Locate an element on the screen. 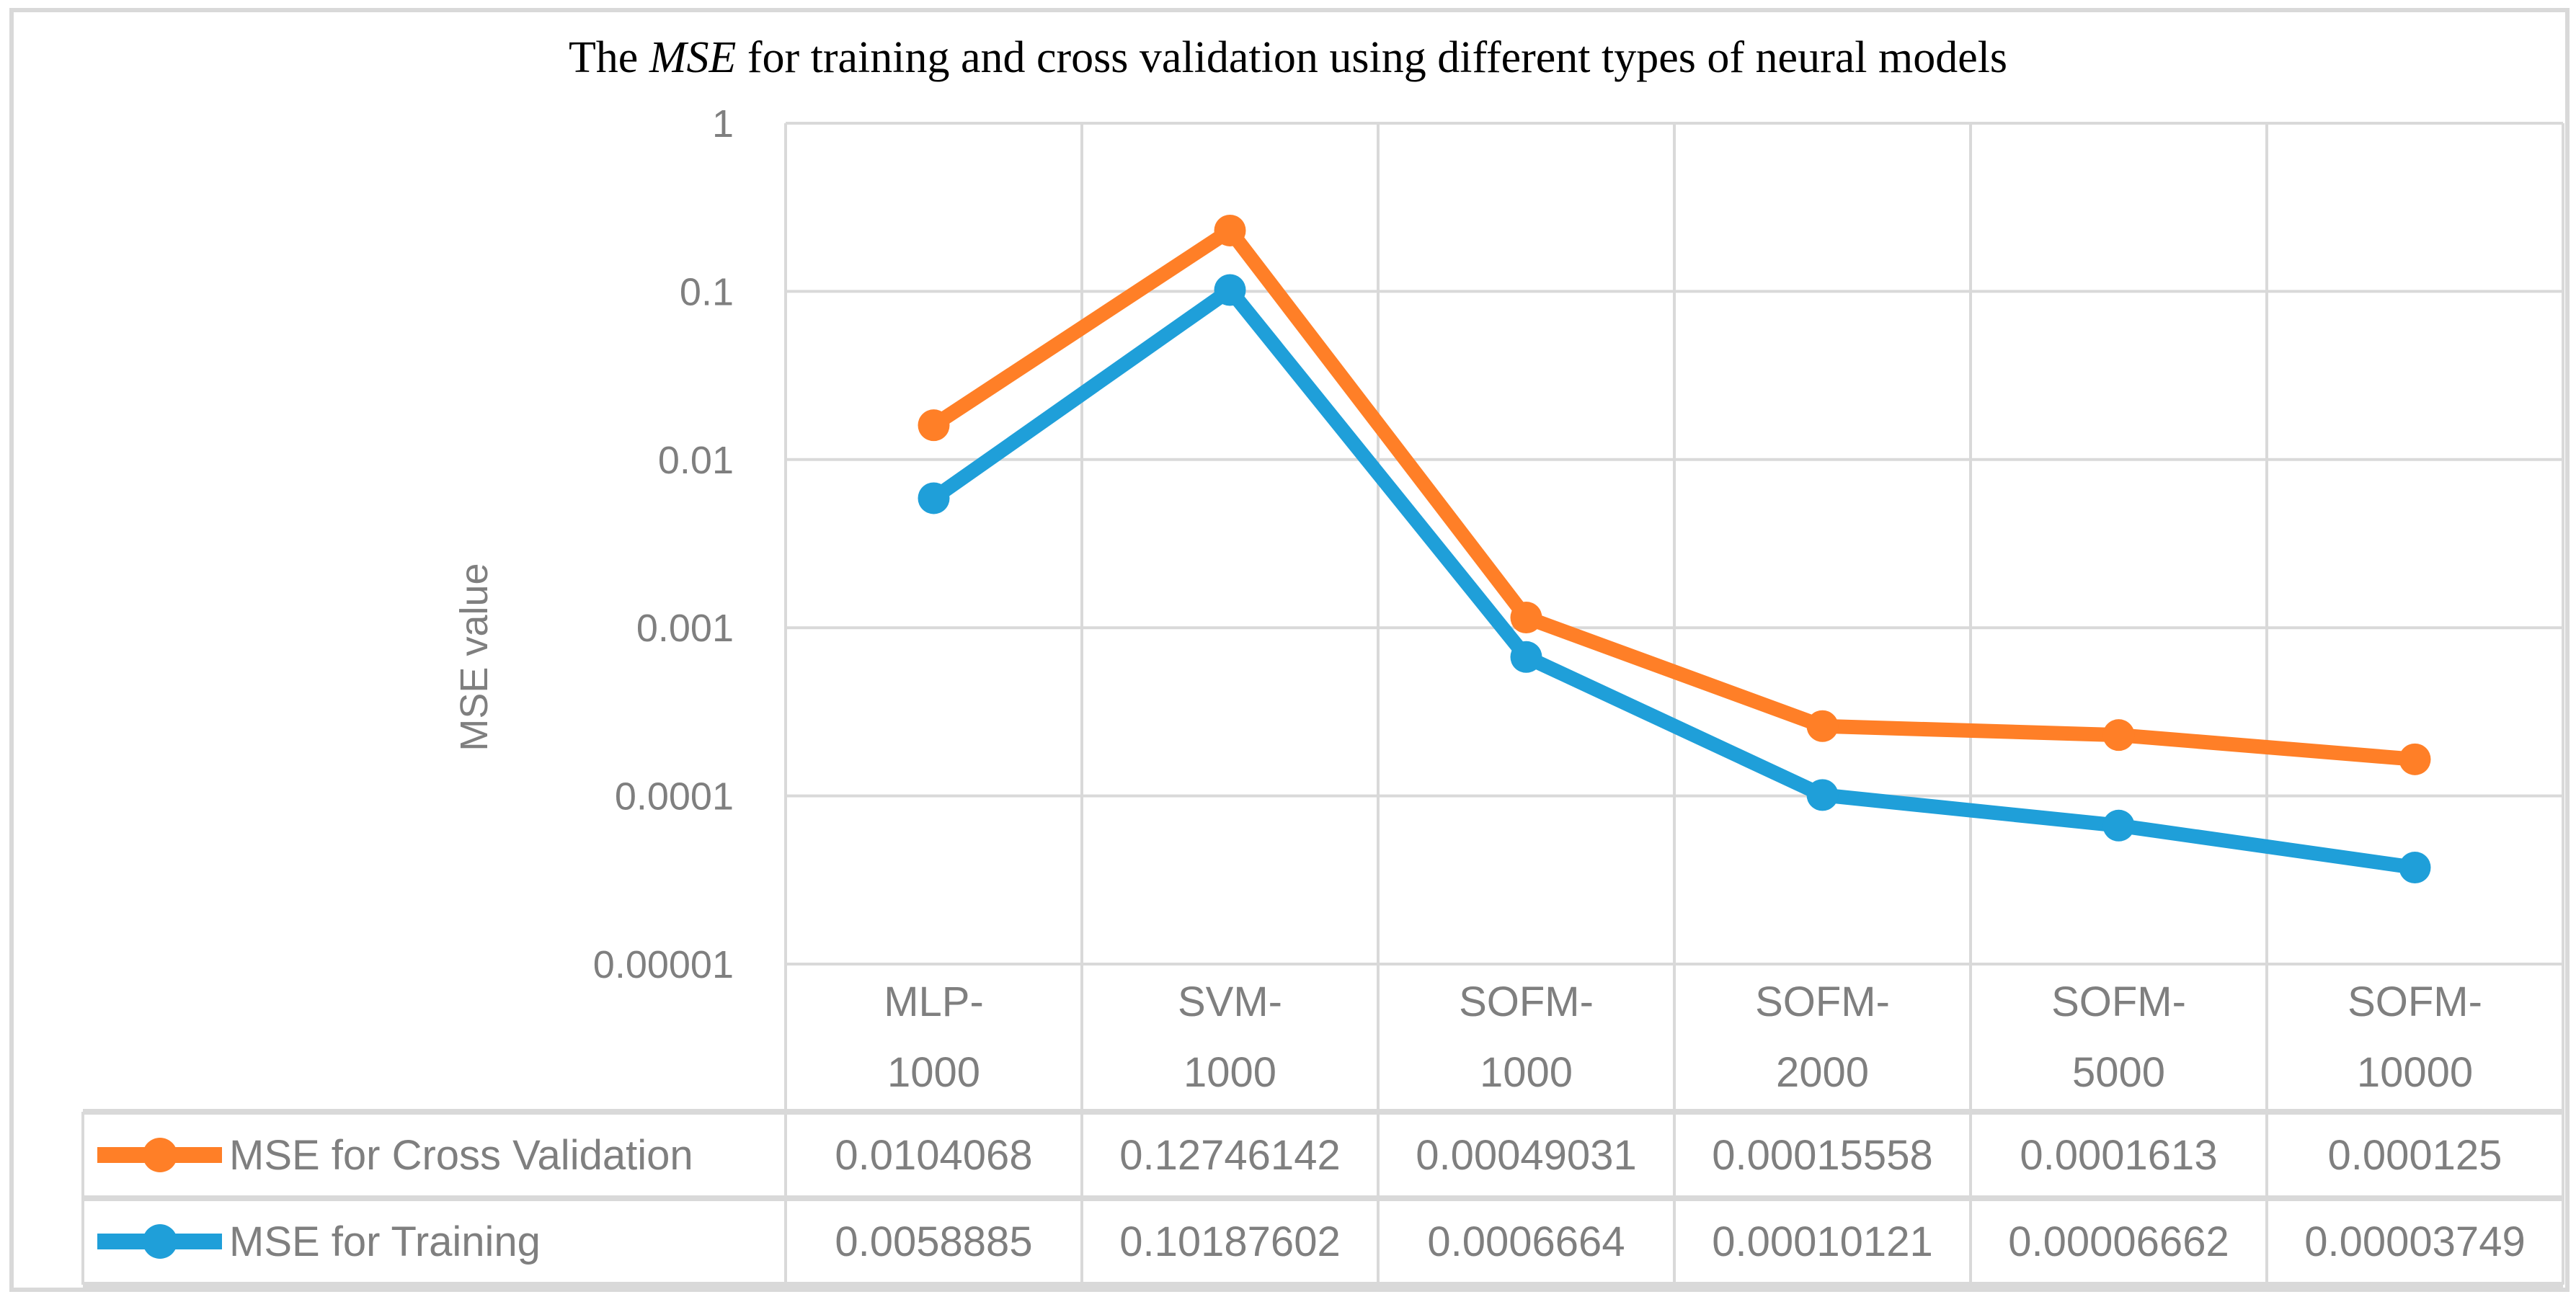 The image size is (2576, 1302). y-tick-label: 0.0001 is located at coordinates (674, 797).